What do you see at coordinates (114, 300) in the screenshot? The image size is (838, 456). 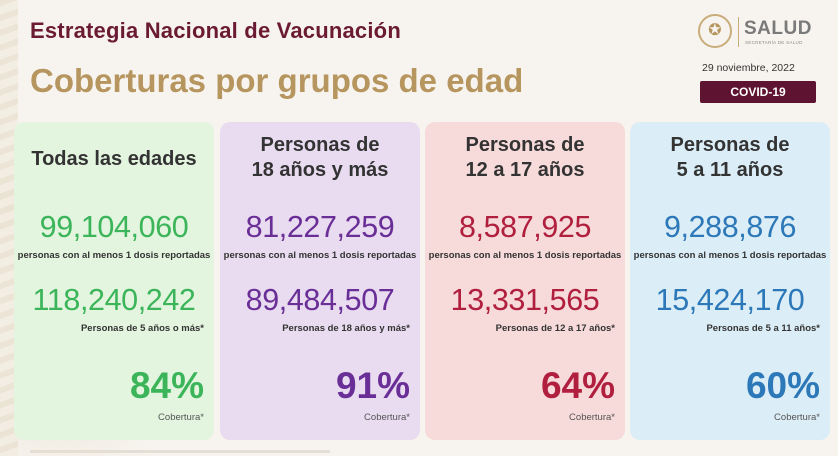 I see `population-count: 118,240,242` at bounding box center [114, 300].